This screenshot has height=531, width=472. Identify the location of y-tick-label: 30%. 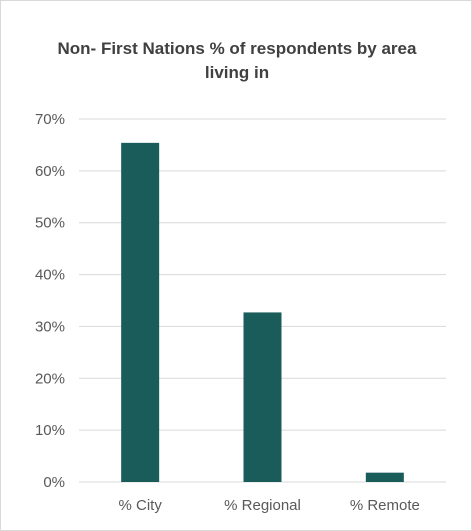
(50, 326).